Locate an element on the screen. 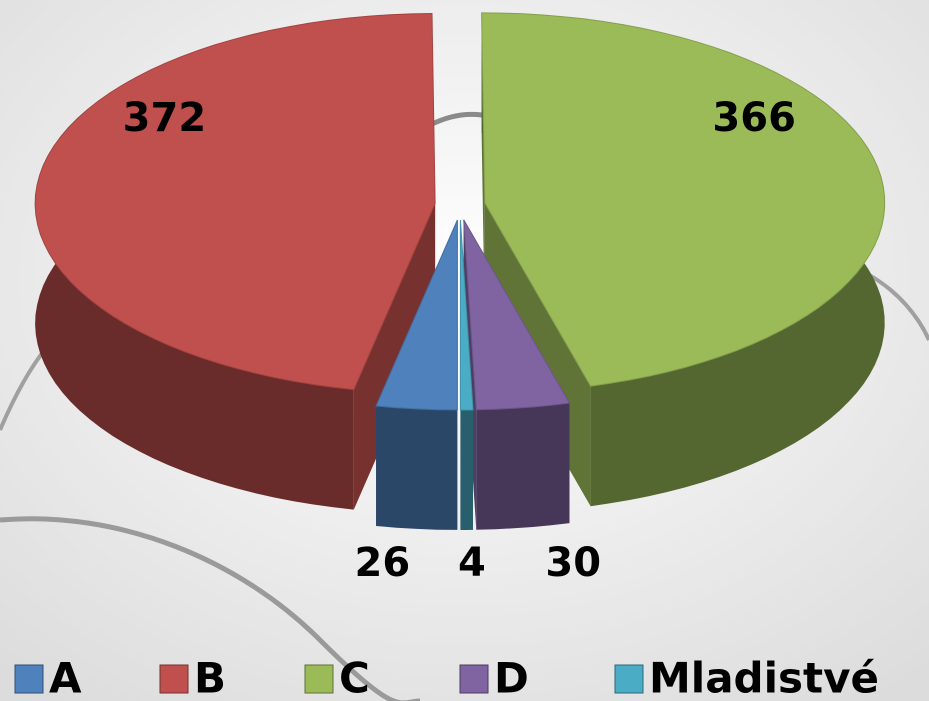  legend-label: A is located at coordinates (65, 677).